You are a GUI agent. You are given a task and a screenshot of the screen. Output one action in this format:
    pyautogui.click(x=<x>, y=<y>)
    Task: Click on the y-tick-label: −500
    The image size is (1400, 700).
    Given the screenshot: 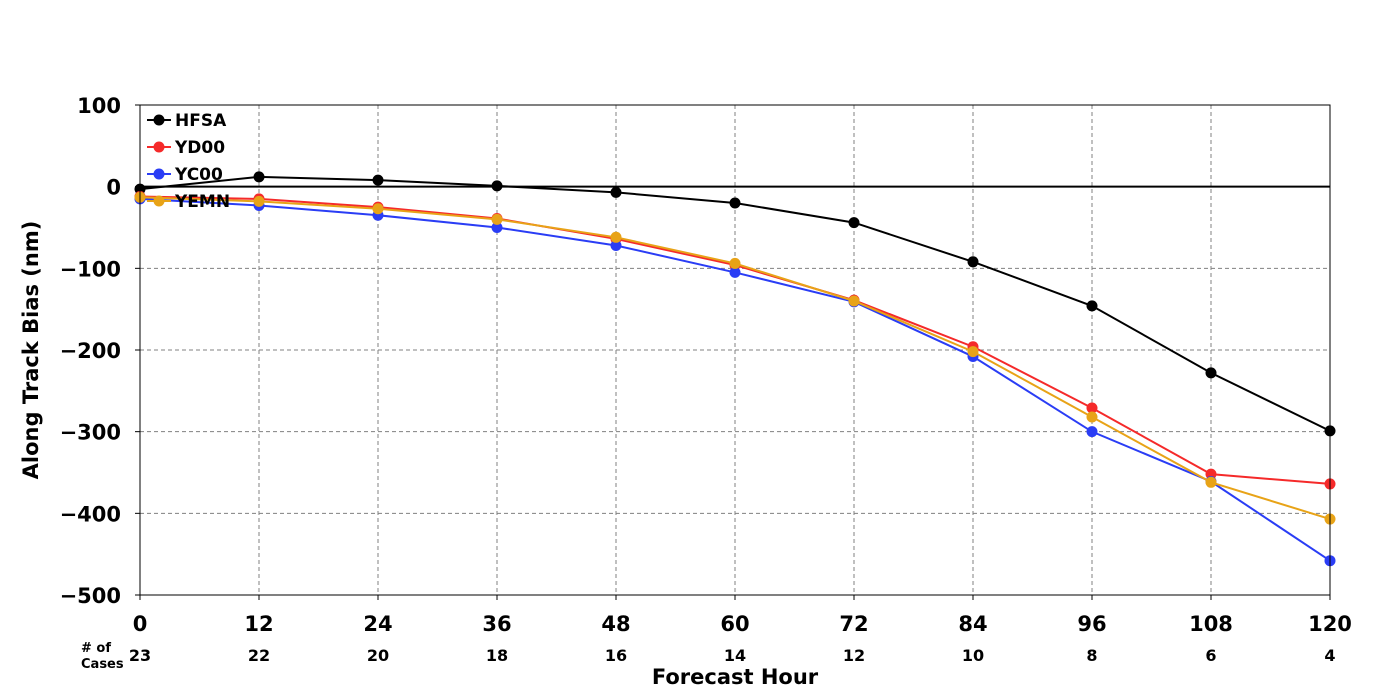 What is the action you would take?
    pyautogui.click(x=90, y=596)
    